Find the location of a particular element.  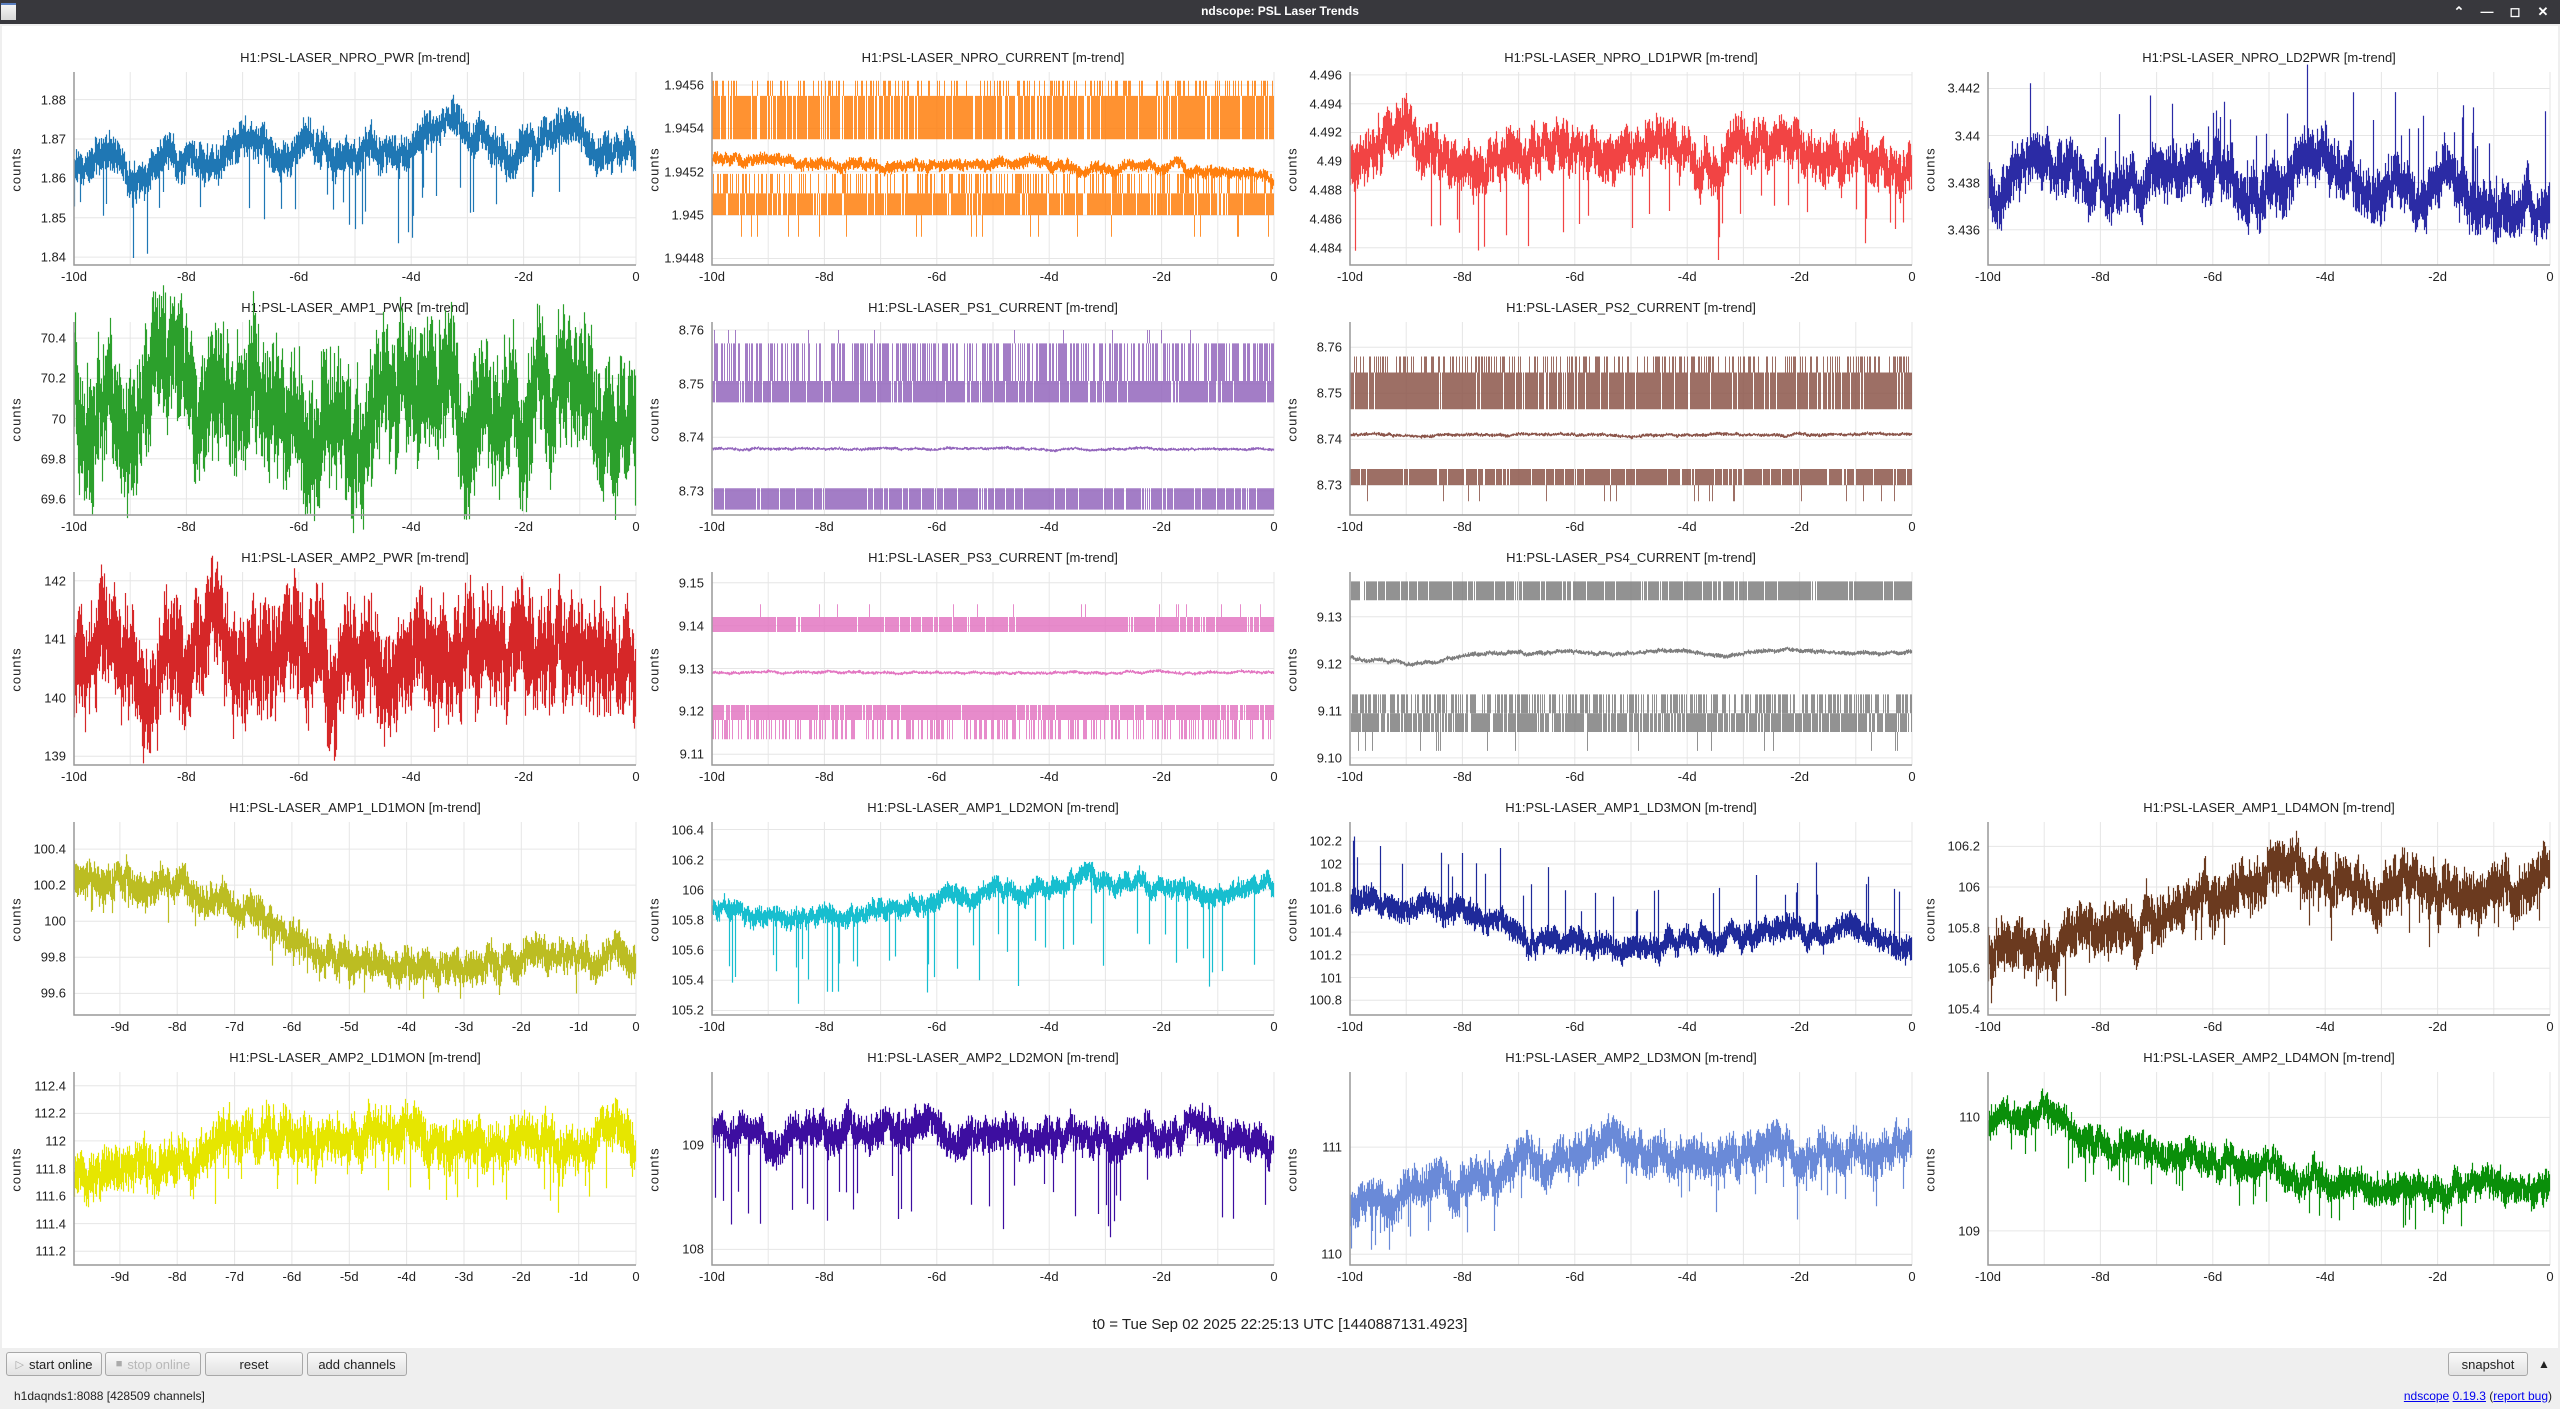

y-tick-label: 69.8 is located at coordinates (53, 459).